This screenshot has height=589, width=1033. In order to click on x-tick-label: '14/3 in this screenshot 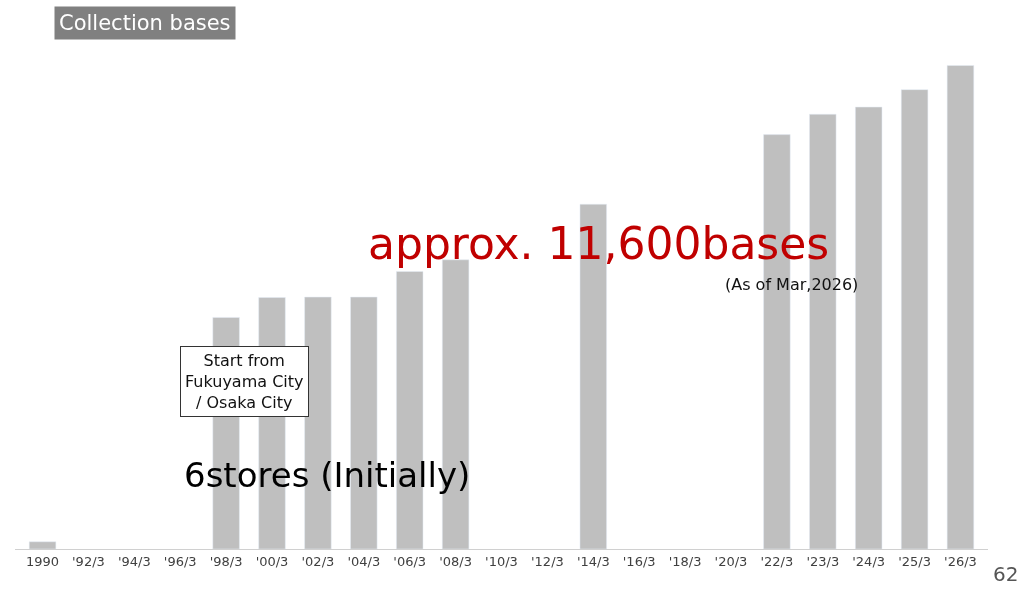, I will do `click(593, 561)`.